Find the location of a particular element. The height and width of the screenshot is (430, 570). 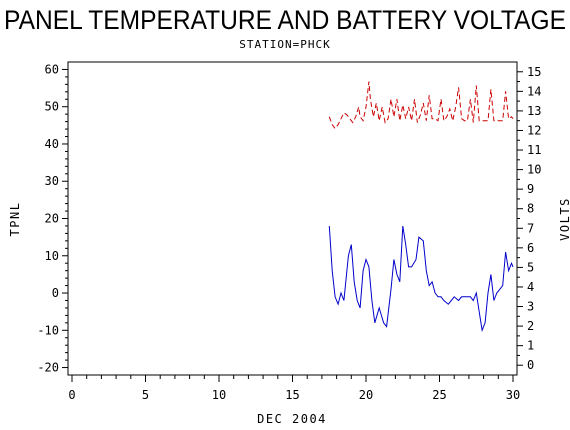

y-left-tick-label: -20 is located at coordinates (48, 368).